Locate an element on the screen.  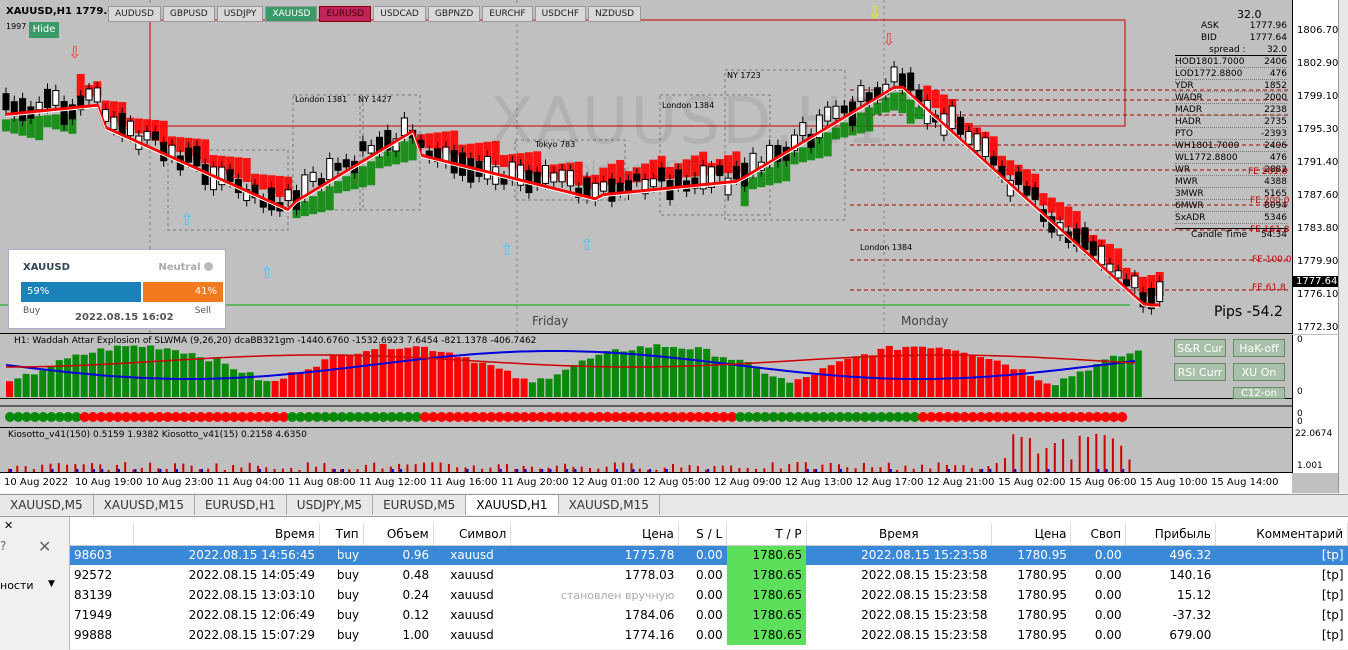
column-header: Комментарий is located at coordinates (1281, 534).